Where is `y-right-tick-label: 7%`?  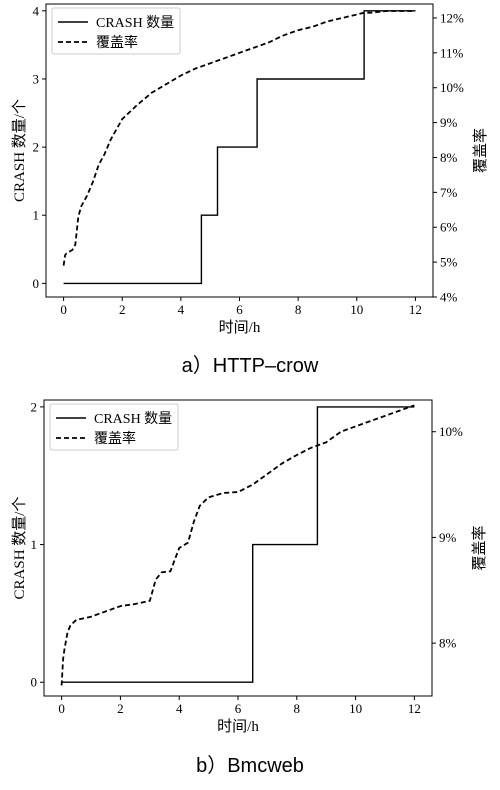
y-right-tick-label: 7% is located at coordinates (449, 192).